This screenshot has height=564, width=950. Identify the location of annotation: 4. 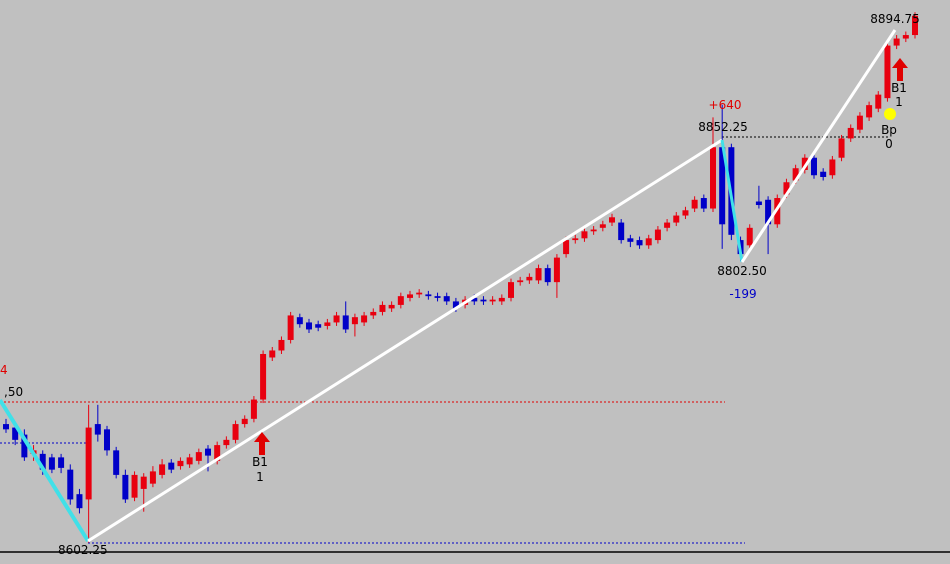
(4, 370).